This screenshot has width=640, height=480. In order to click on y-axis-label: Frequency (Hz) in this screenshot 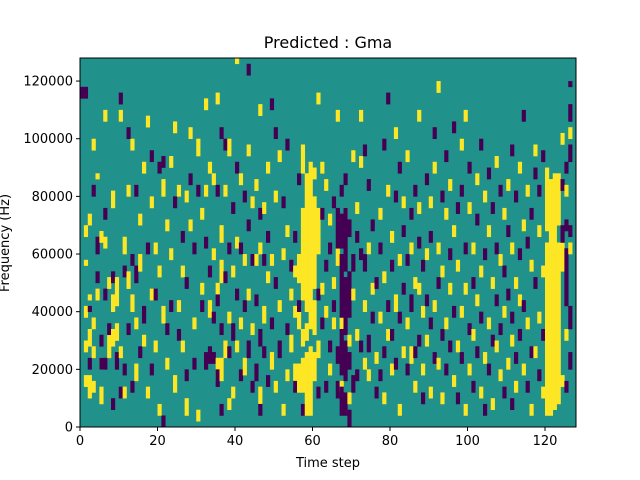, I will do `click(6, 243)`.